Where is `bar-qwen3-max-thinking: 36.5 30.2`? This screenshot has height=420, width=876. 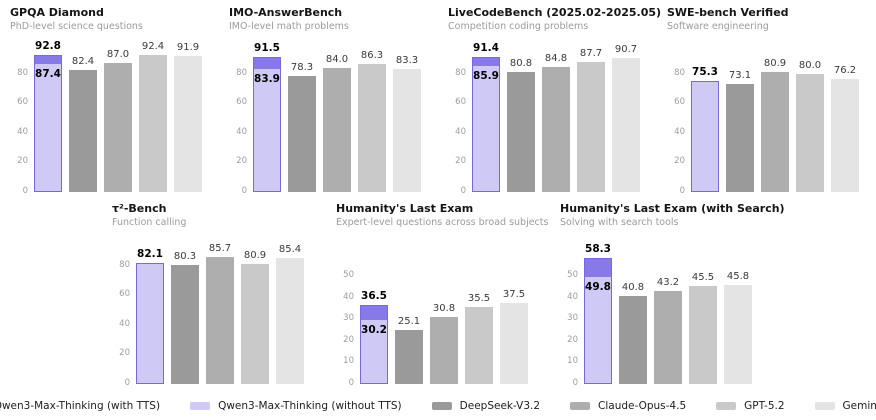
bar-qwen3-max-thinking: 36.5 30.2 is located at coordinates (374, 337).